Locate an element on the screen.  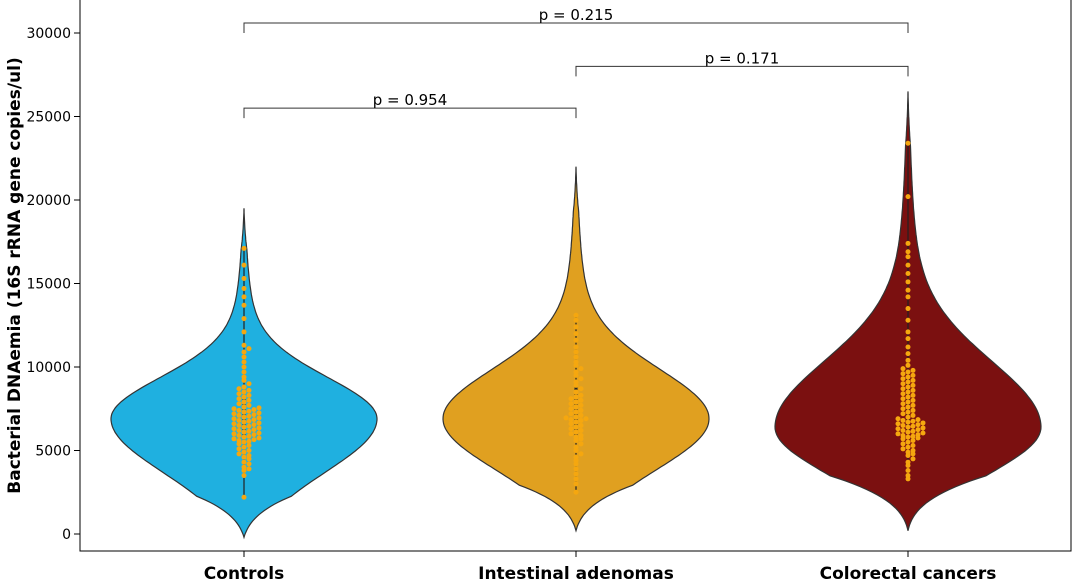
p-value-label: p = 0.954 is located at coordinates (410, 100).